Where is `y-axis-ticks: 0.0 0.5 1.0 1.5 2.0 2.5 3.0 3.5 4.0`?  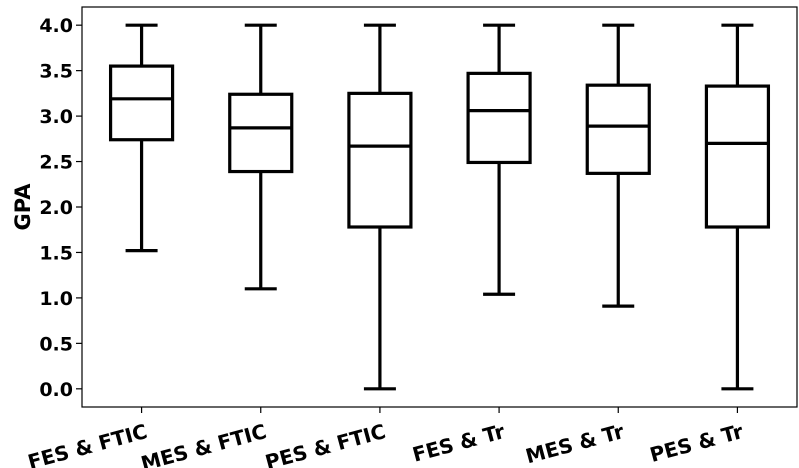
y-axis-ticks: 0.0 0.5 1.0 1.5 2.0 2.5 3.0 3.5 4.0 is located at coordinates (60, 208).